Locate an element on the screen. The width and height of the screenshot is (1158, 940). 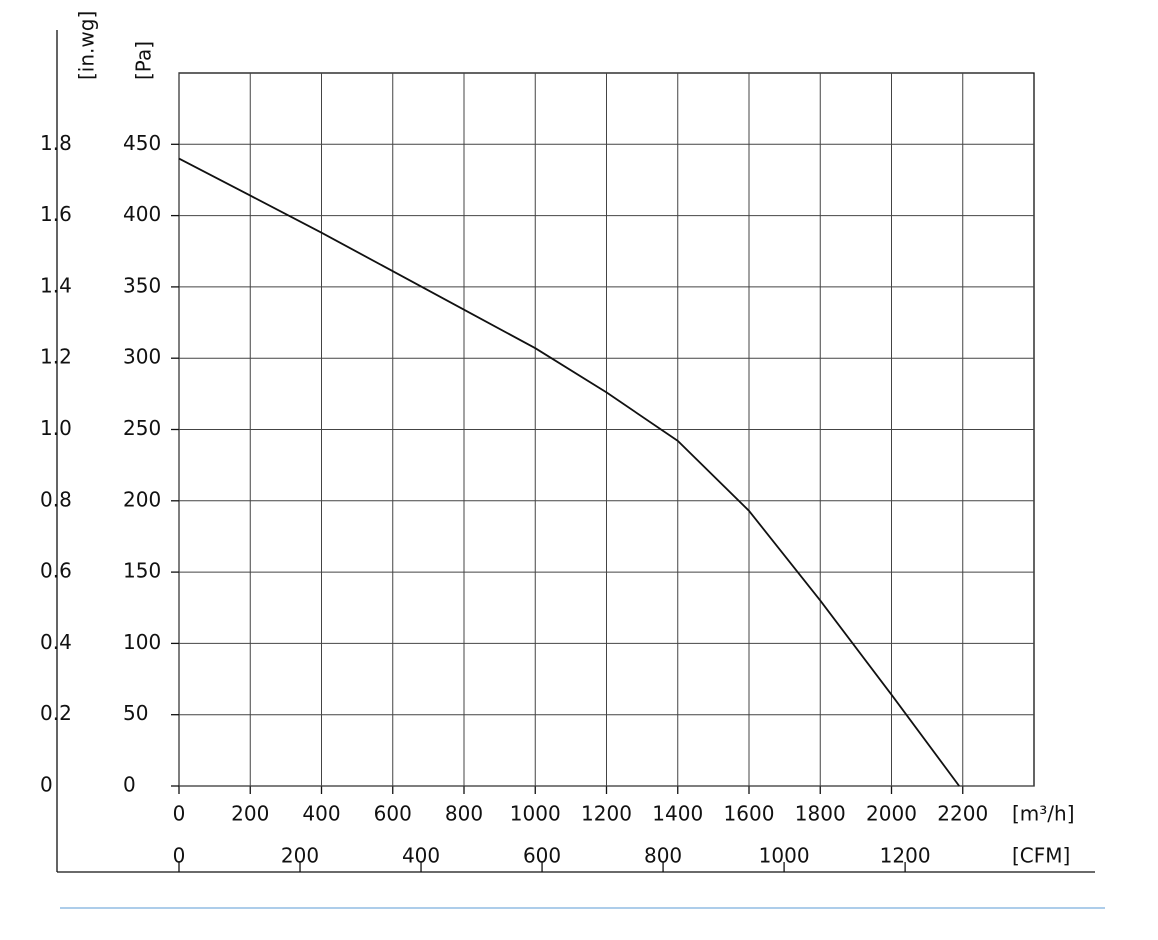
x2-tick-label: 800 is located at coordinates (663, 856).